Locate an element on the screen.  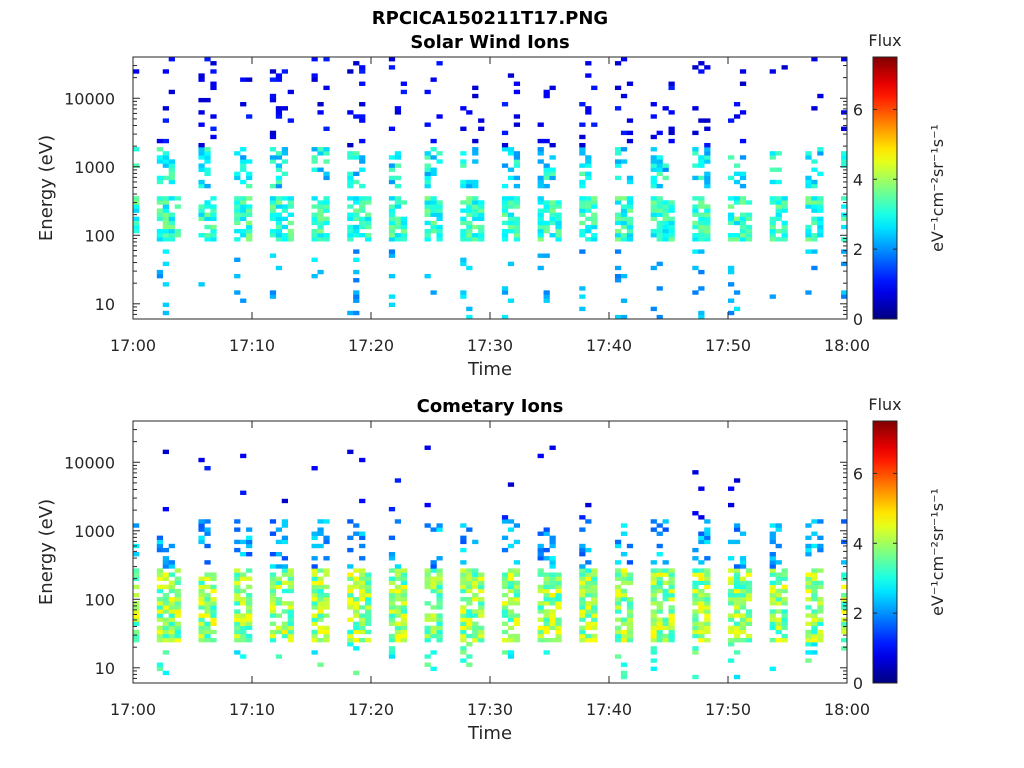
x-tick-label: 17:30 is located at coordinates (490, 345).